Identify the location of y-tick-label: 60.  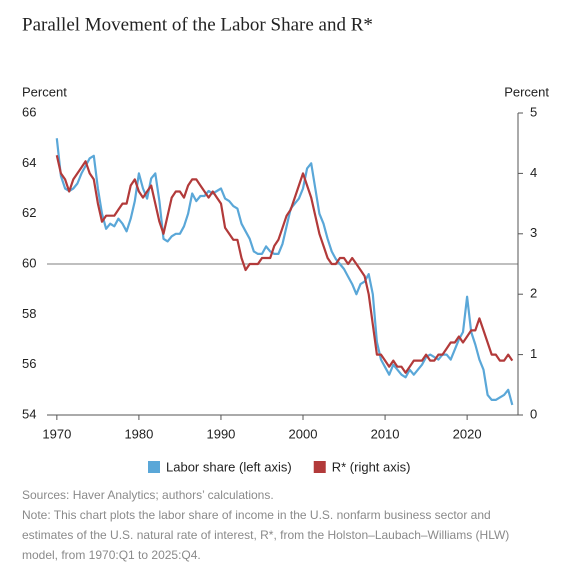
(29, 262).